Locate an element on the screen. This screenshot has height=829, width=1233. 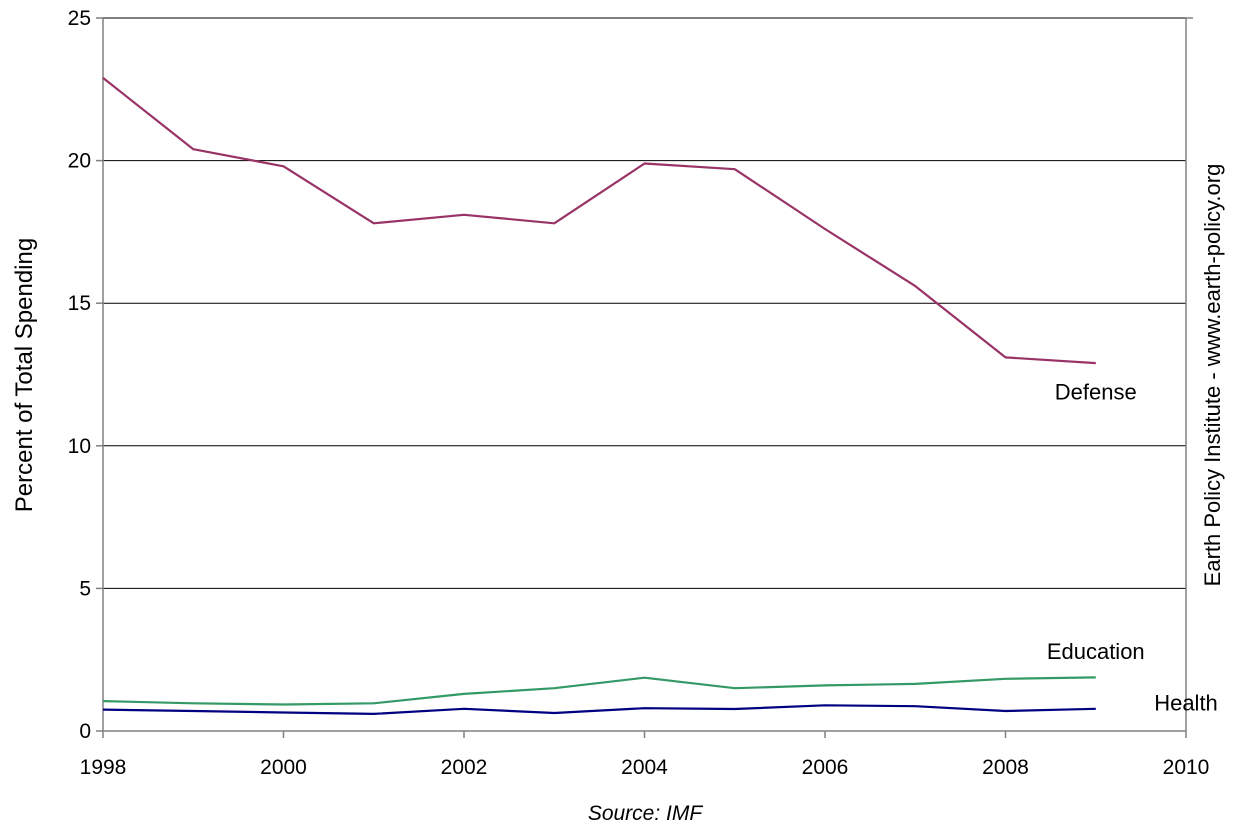
x-tick-label-2002: 2002 is located at coordinates (464, 767).